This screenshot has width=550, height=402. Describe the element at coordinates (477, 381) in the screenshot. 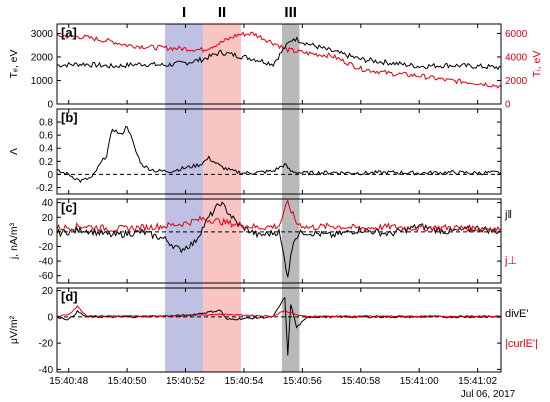

I see `x-tick-label: 15:41:02` at that location.